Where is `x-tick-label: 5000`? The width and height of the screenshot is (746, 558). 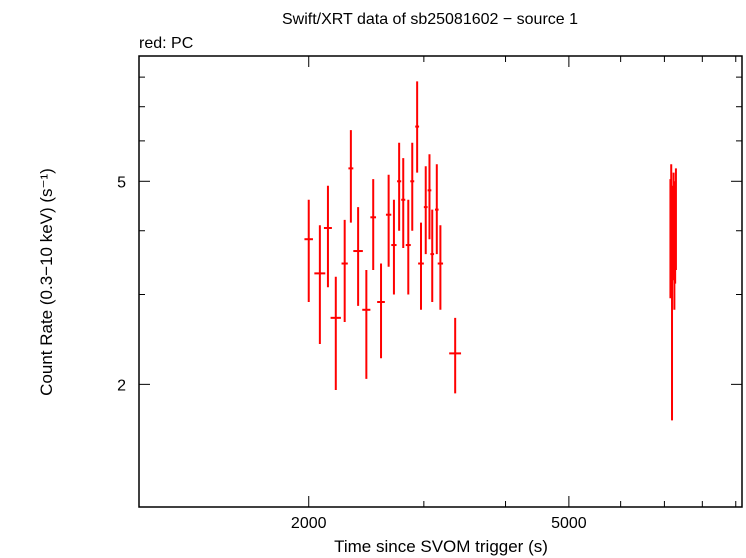
x-tick-label: 5000 is located at coordinates (569, 523).